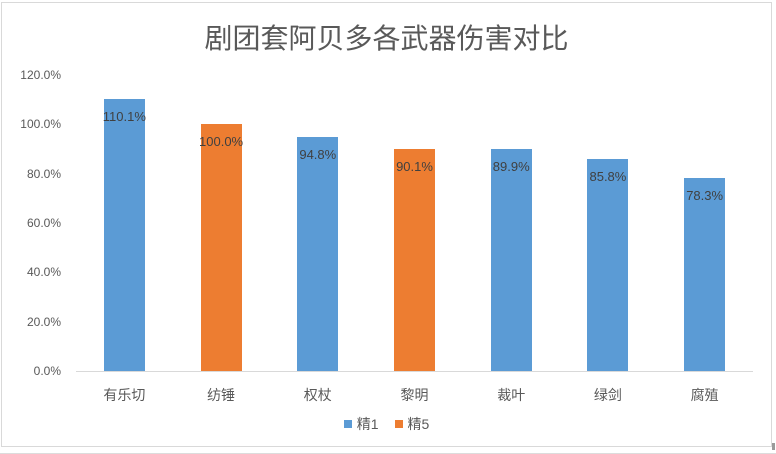 Image resolution: width=776 pixels, height=454 pixels. I want to click on legend-label: 精1, so click(367, 424).